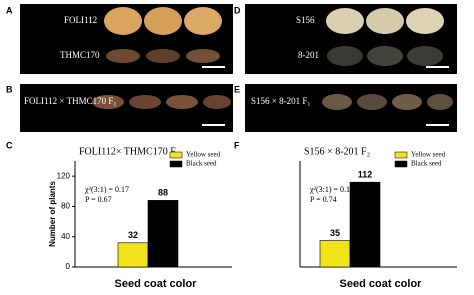 The height and width of the screenshot is (295, 474). What do you see at coordinates (280, 101) in the screenshot?
I see `photo-label: S156 × 8-201 F₁` at bounding box center [280, 101].